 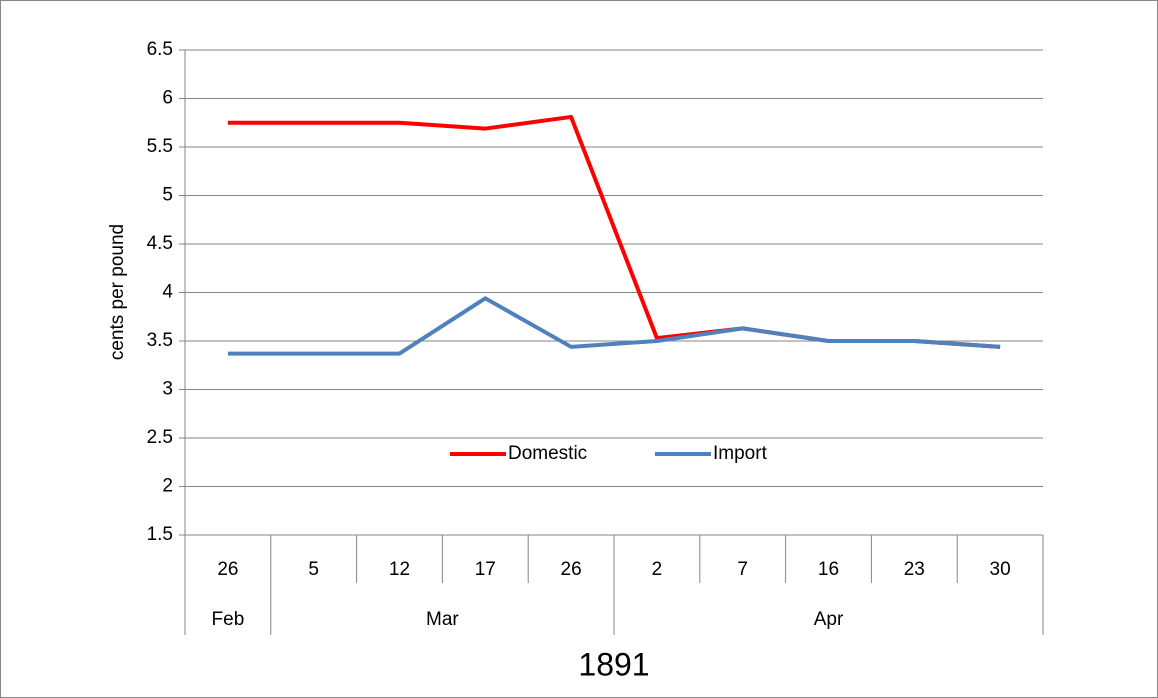 What do you see at coordinates (117, 292) in the screenshot?
I see `y-axis-label: cents per pound` at bounding box center [117, 292].